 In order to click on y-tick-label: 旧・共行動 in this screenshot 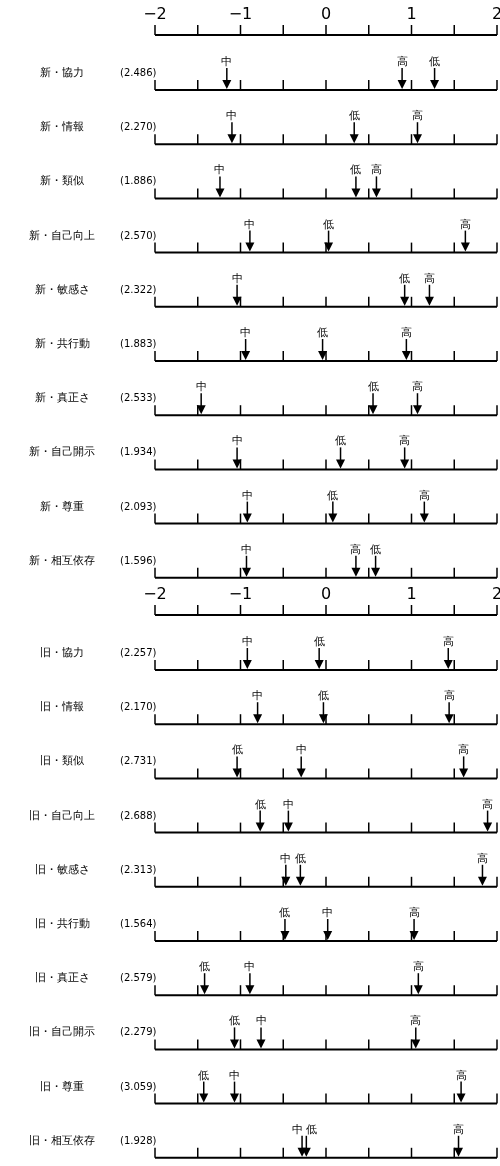, I will do `click(62, 923)`.